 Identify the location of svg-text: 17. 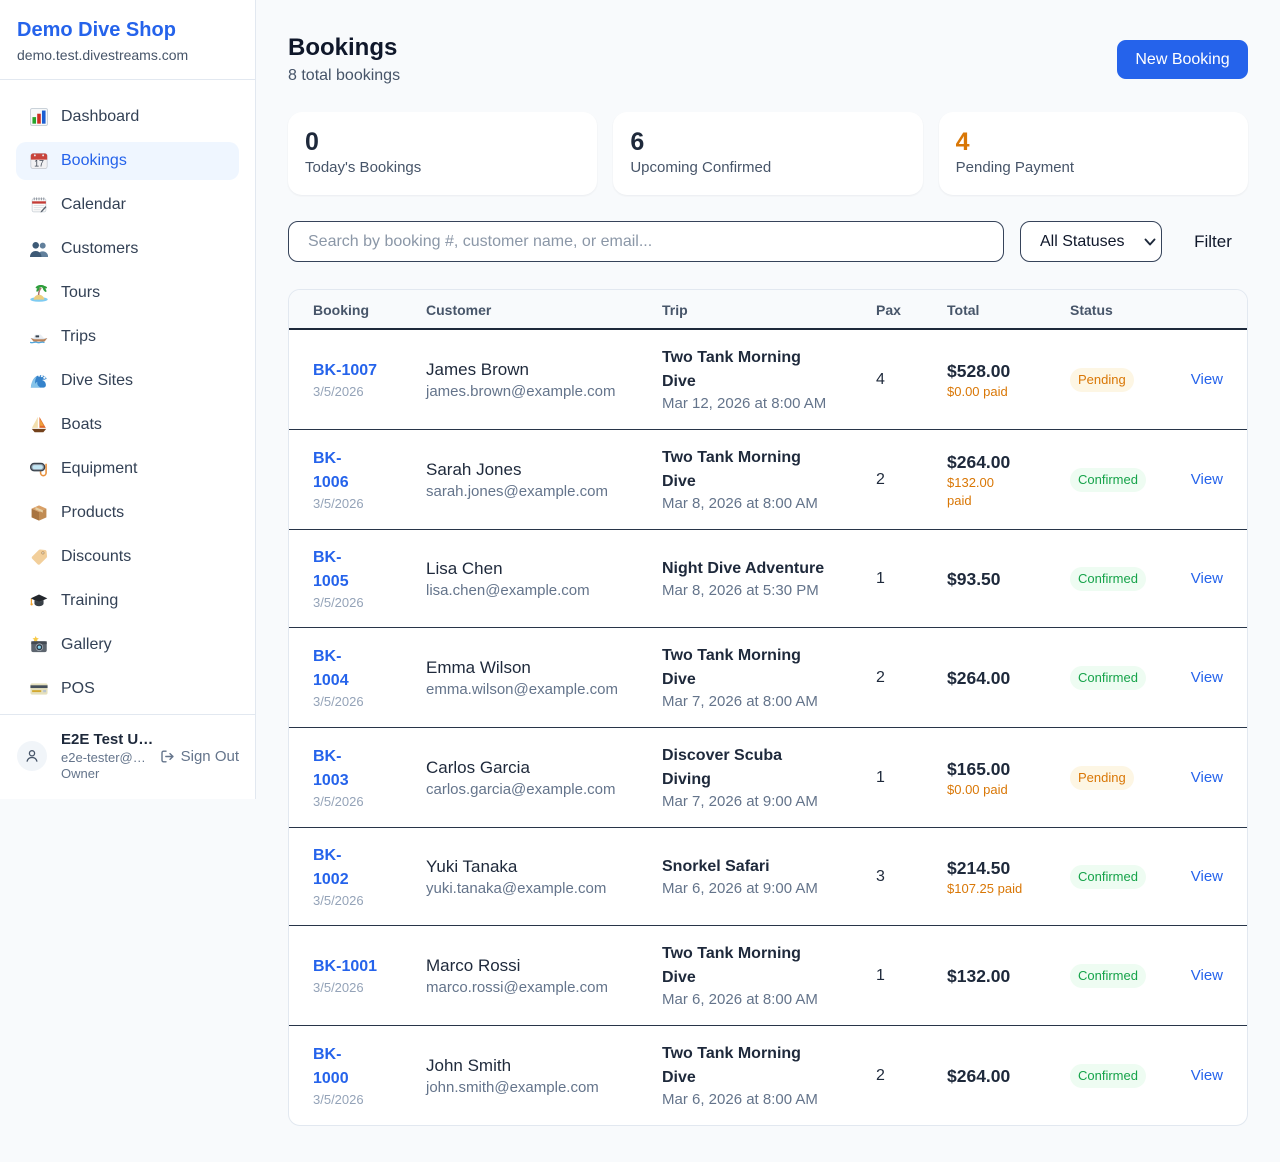
(39, 164).